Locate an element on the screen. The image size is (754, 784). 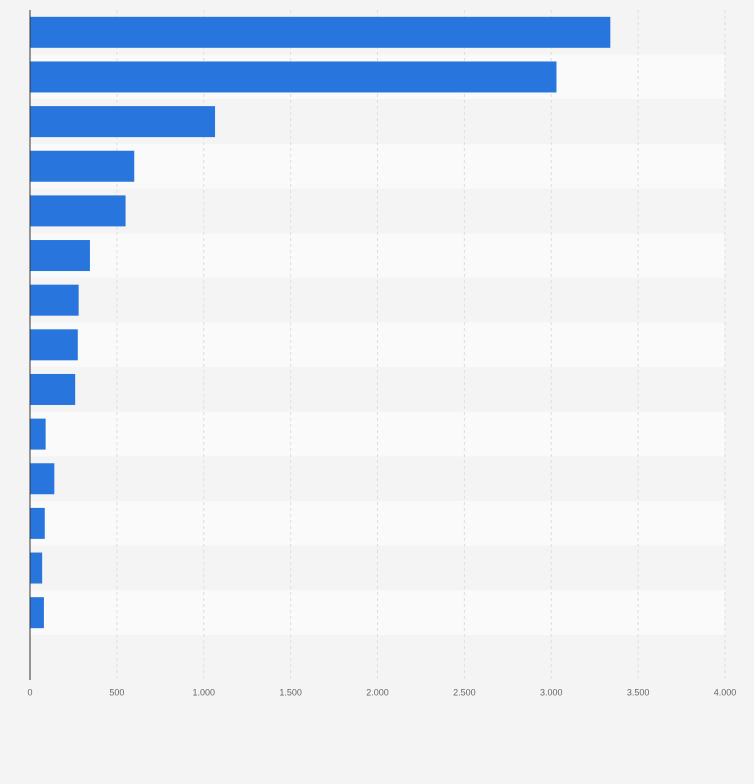
x-tick-label: 500 is located at coordinates (116, 692).